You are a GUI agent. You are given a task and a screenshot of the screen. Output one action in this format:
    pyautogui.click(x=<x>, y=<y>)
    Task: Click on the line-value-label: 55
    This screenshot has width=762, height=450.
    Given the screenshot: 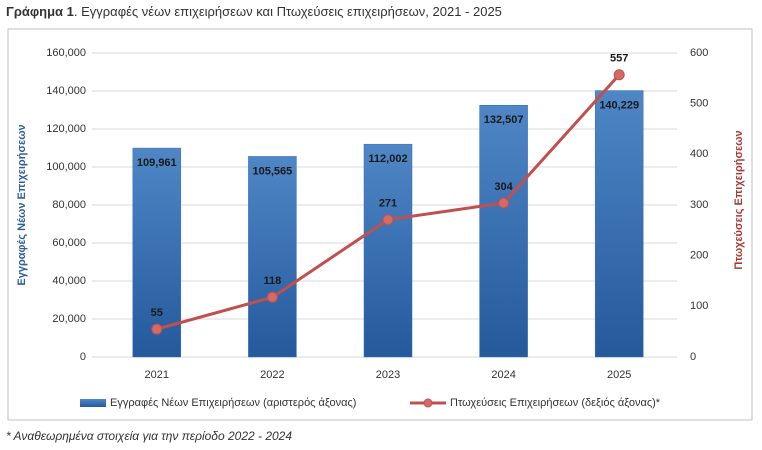 What is the action you would take?
    pyautogui.click(x=157, y=313)
    